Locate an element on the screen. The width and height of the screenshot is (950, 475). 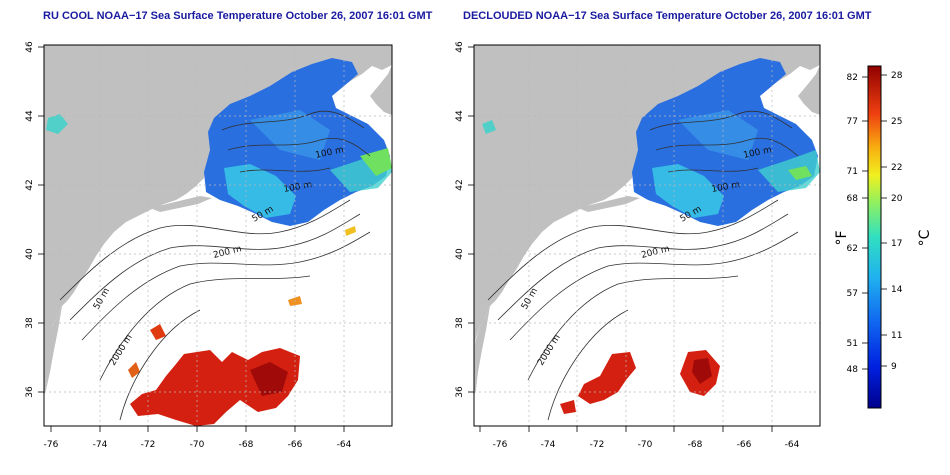
sst-west-patch-left is located at coordinates (57, 124).